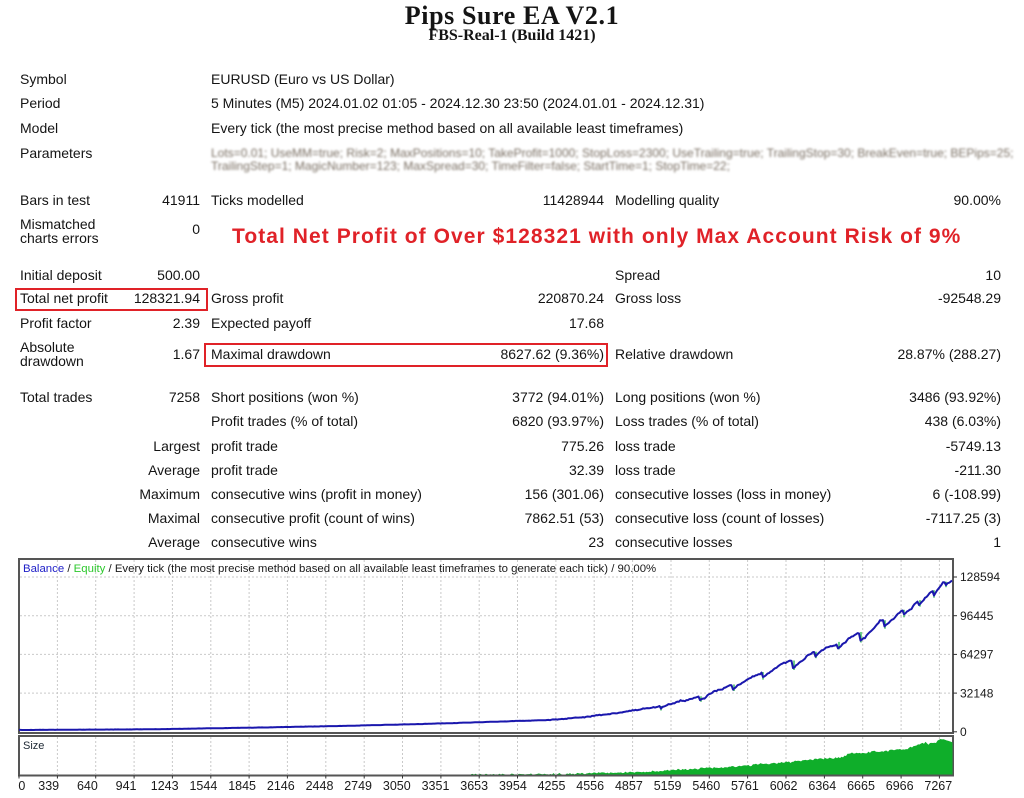  Describe the element at coordinates (668, 786) in the screenshot. I see `svg-text: 5159` at that location.